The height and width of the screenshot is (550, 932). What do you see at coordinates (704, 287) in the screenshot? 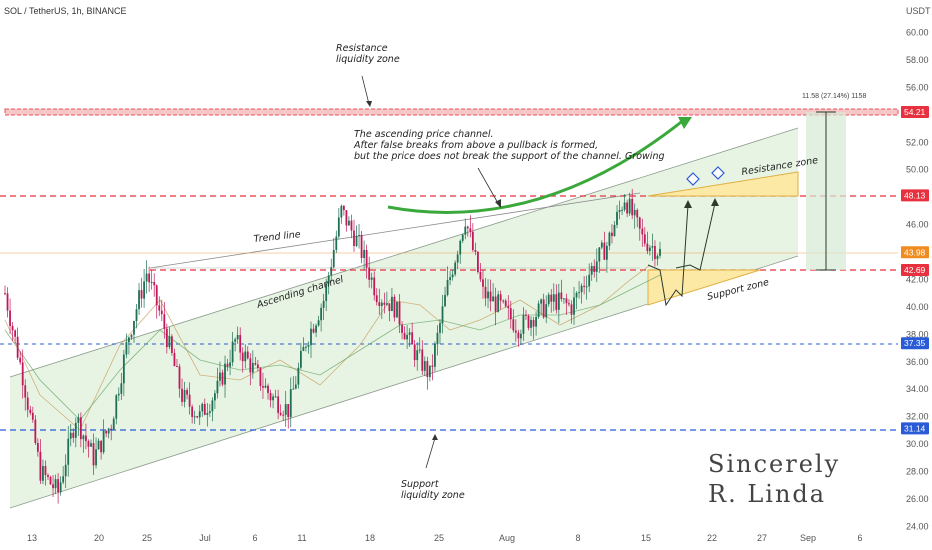
I see `support-zone` at bounding box center [704, 287].